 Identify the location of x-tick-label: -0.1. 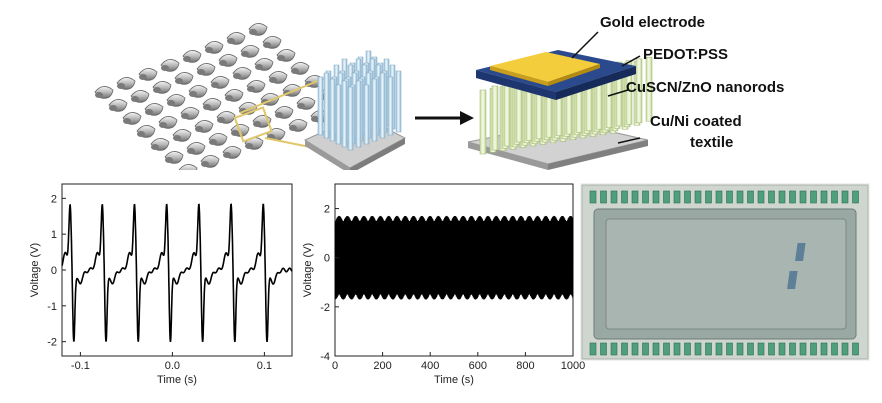
(80, 366).